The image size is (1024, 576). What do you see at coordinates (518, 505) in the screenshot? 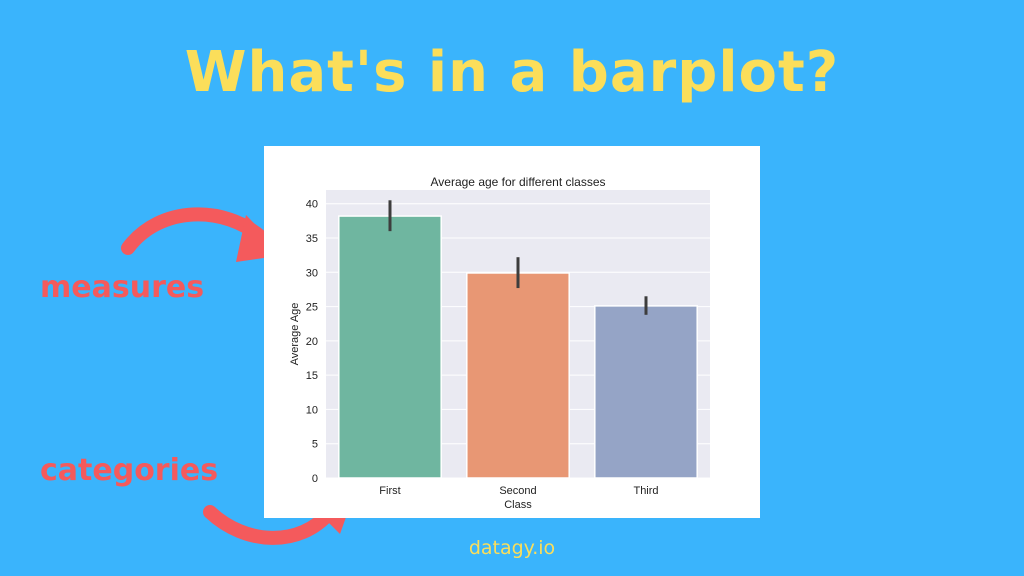
I see `x-axis-label: Class` at bounding box center [518, 505].